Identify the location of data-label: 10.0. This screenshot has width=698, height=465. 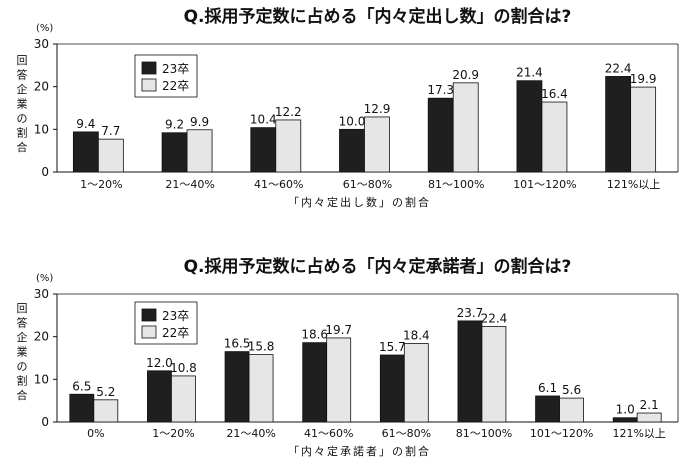
(352, 121).